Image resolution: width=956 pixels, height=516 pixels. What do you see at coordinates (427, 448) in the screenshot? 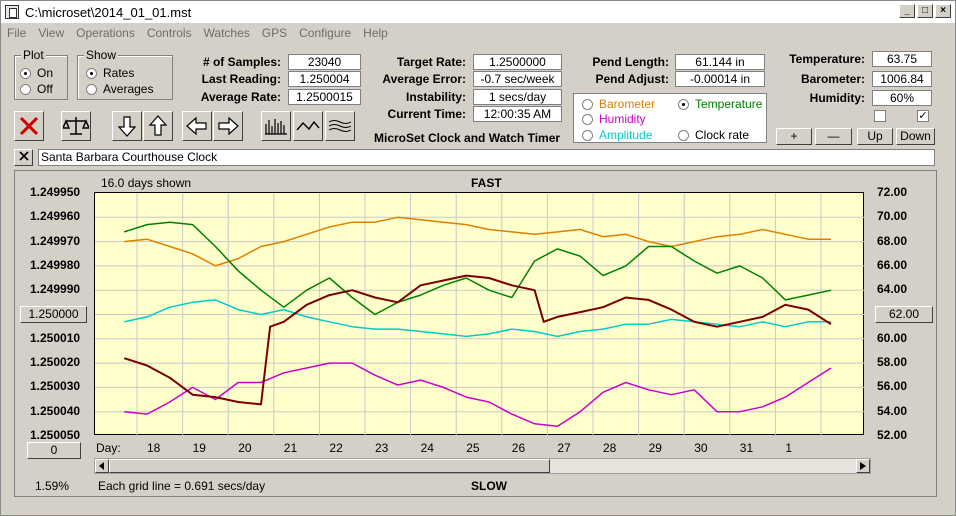
I see `x-tick-label: 24` at bounding box center [427, 448].